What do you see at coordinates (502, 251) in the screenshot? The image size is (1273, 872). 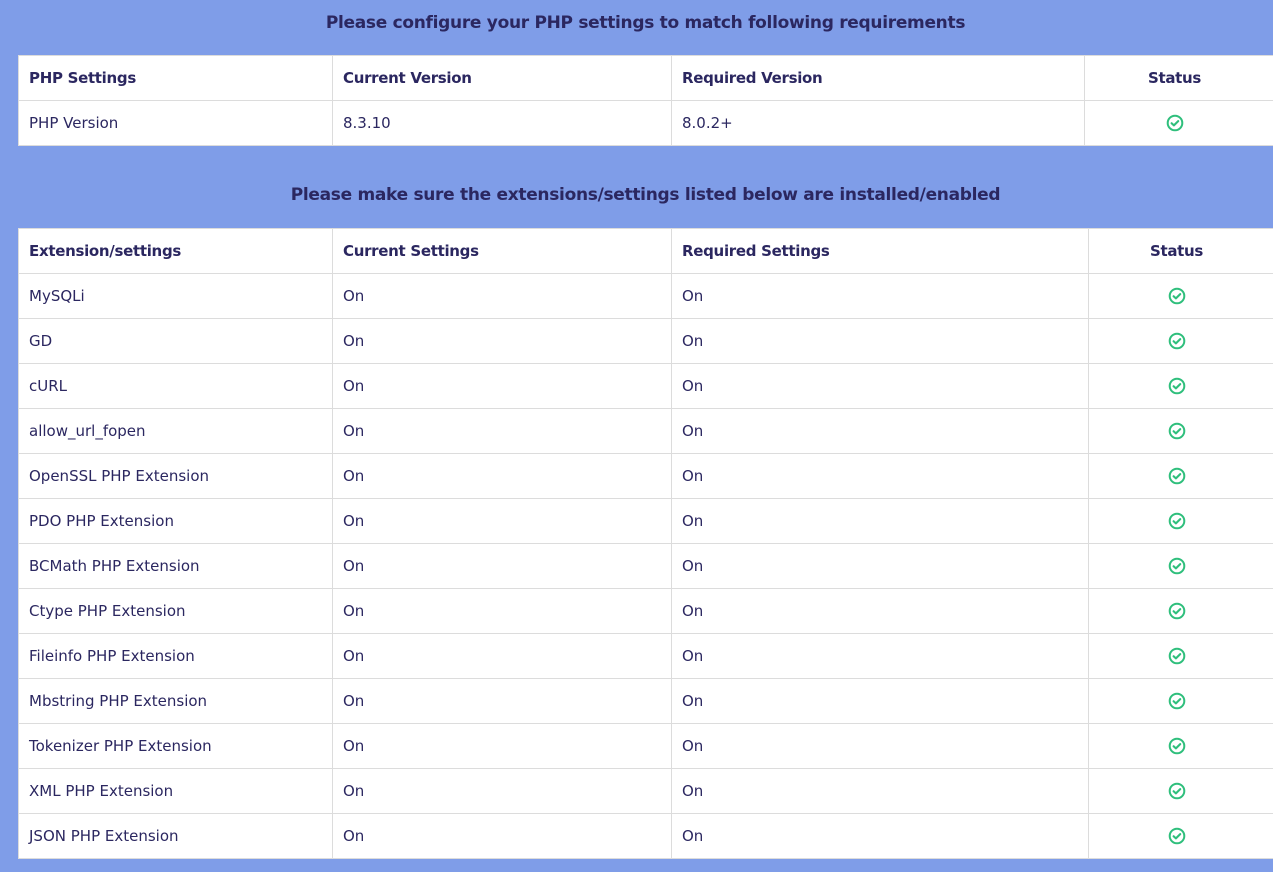 I see `header-current-settings: Current Settings` at bounding box center [502, 251].